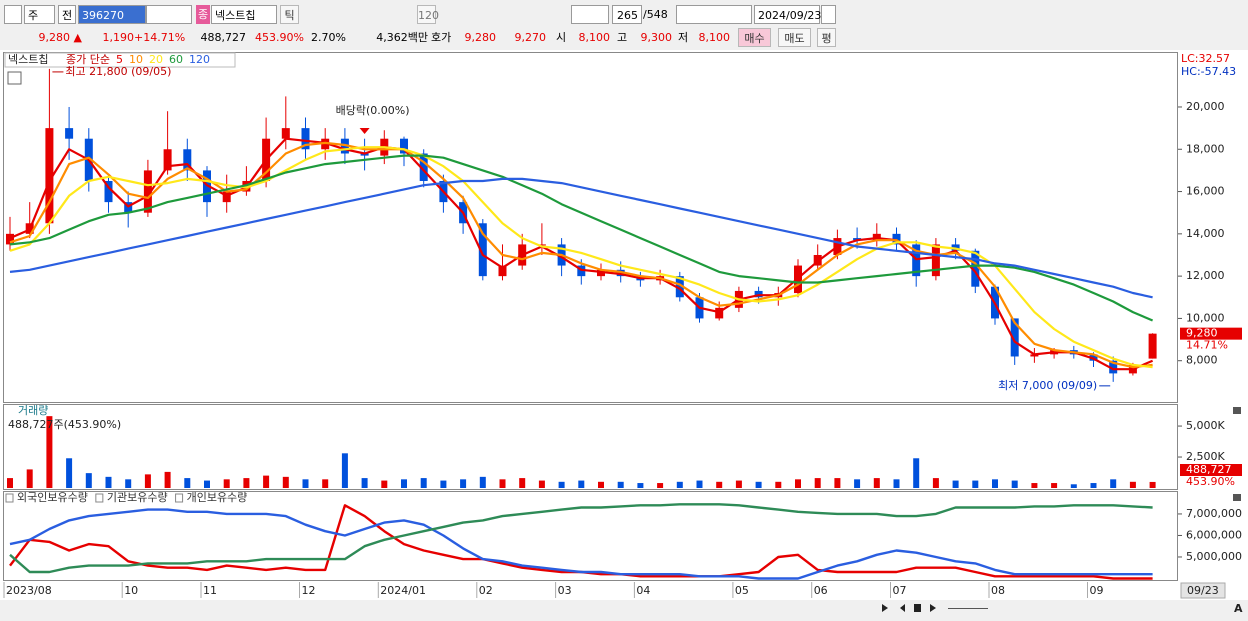  I want to click on legend-prefix: 종가 단순, so click(88, 59).